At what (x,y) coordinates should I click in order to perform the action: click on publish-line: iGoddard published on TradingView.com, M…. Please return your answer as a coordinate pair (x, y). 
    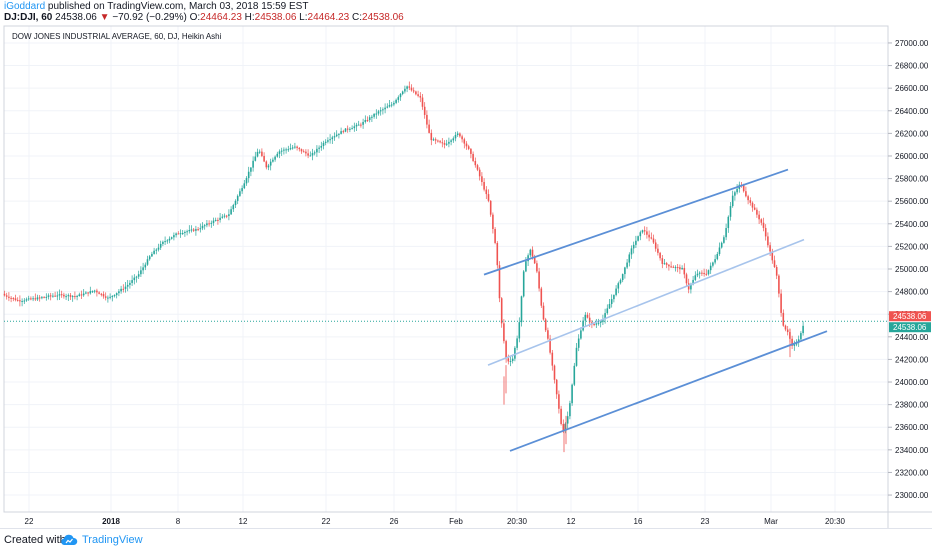
    Looking at the image, I should click on (156, 6).